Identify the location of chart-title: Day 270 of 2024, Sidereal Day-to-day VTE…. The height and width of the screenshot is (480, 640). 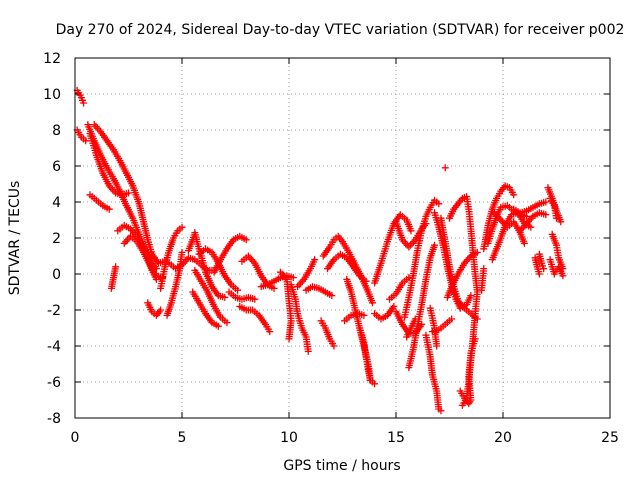
(340, 30).